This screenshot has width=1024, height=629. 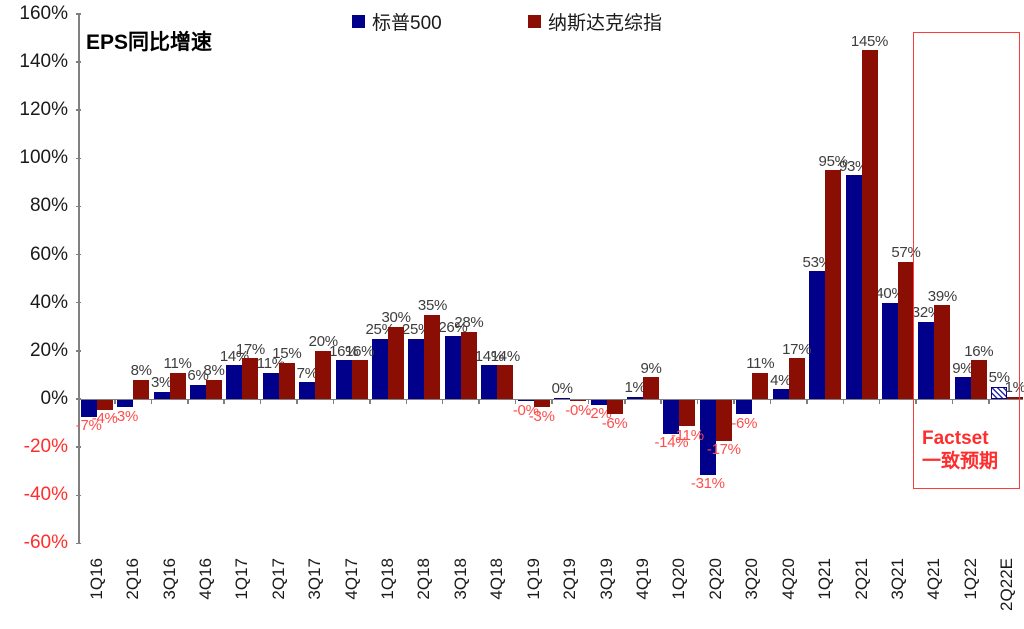 I want to click on x-axis-label: 2Q18, so click(x=424, y=579).